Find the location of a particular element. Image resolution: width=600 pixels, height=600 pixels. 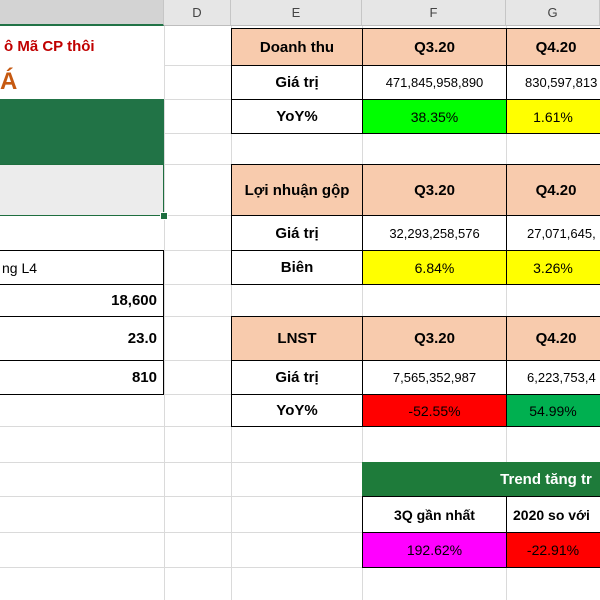

column-header-e: E is located at coordinates (296, 13).